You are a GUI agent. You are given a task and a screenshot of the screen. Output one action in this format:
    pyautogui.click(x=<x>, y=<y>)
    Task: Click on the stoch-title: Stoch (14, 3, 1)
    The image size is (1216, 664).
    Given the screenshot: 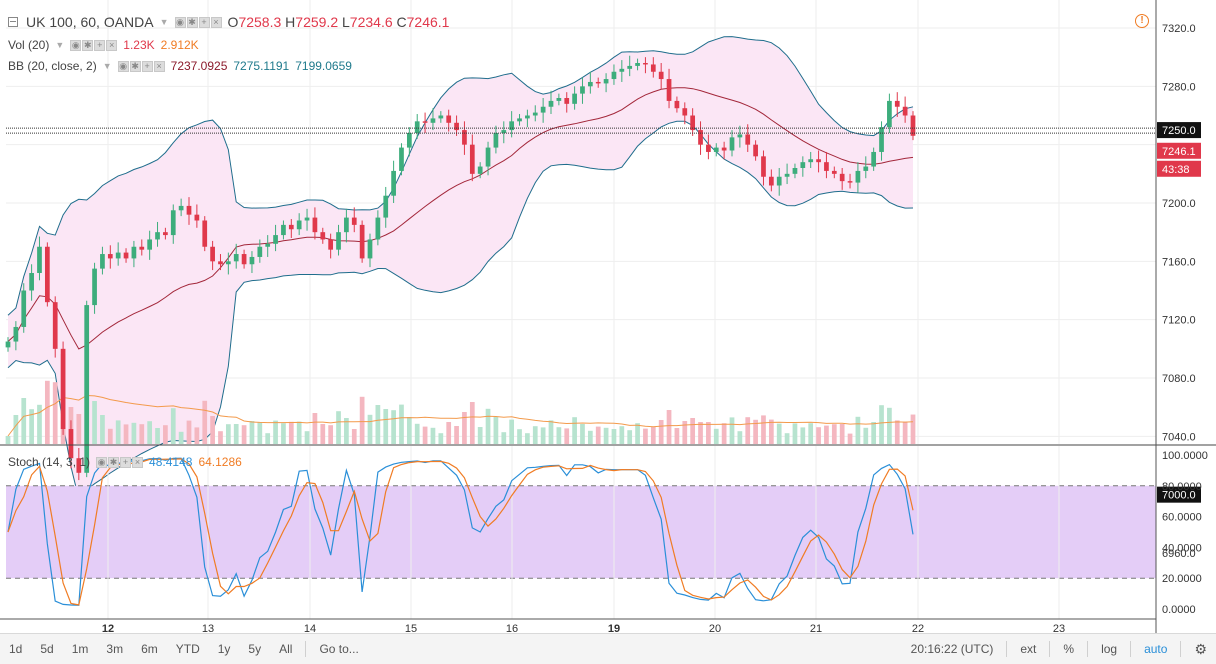 What is the action you would take?
    pyautogui.click(x=49, y=462)
    